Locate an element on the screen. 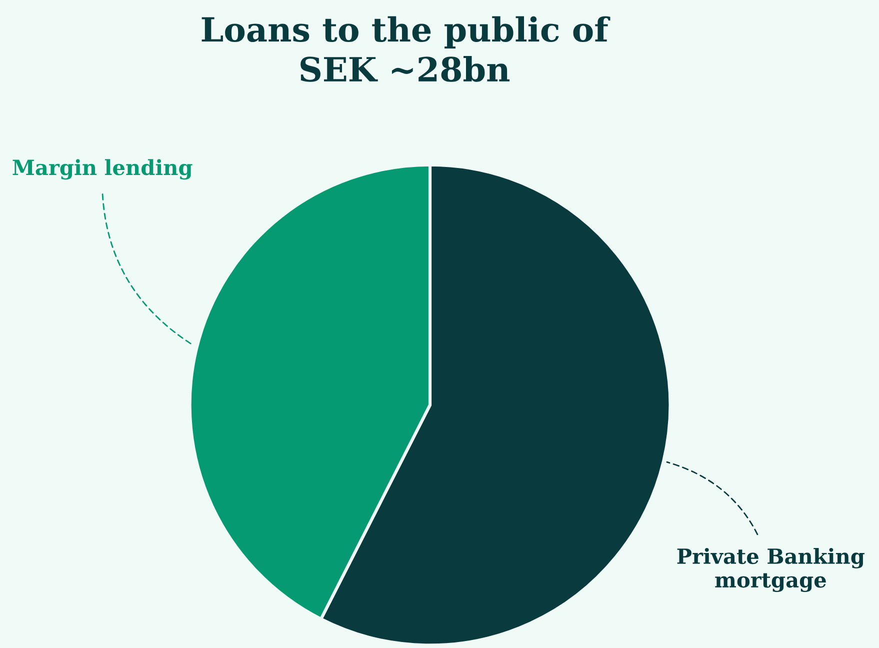 Image resolution: width=879 pixels, height=648 pixels. slice-label: Private Banking mortgage is located at coordinates (770, 570).